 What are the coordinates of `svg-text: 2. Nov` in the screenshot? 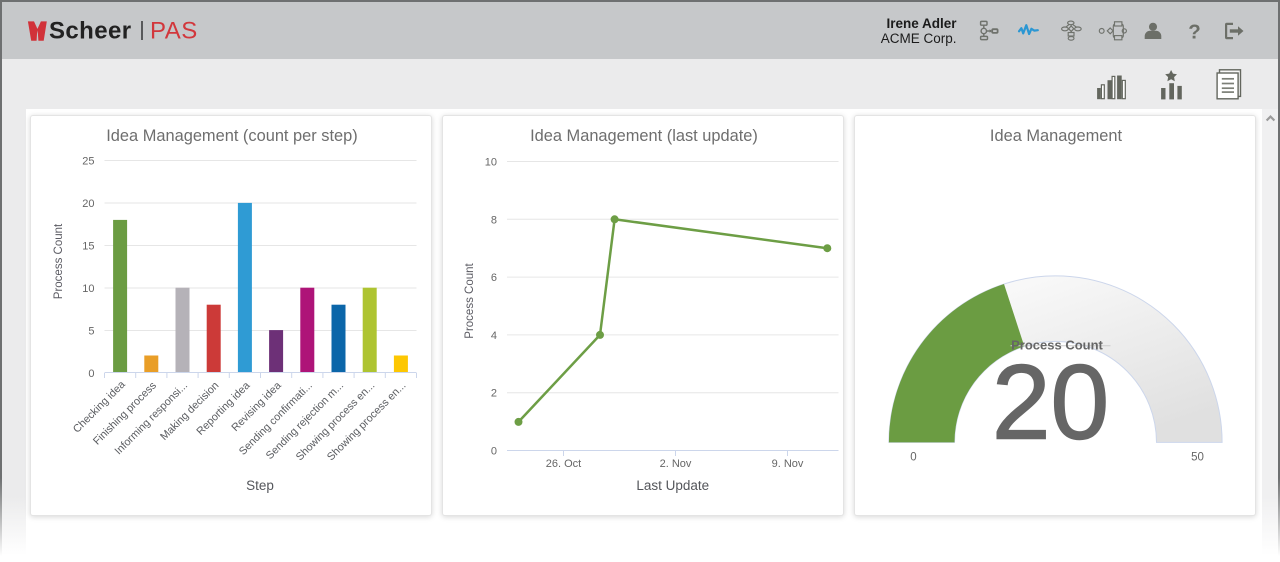 It's located at (676, 464).